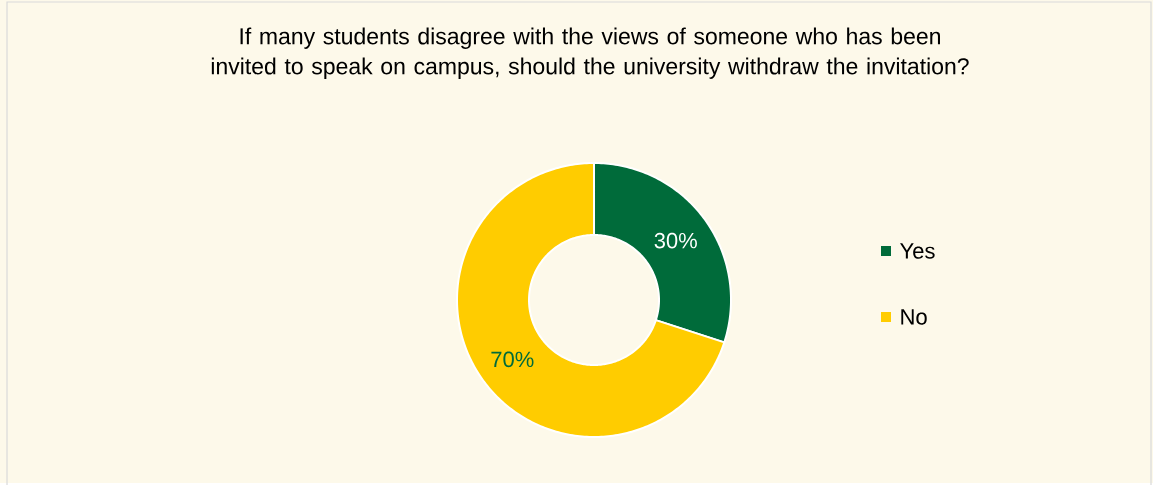 Image resolution: width=1153 pixels, height=486 pixels. Describe the element at coordinates (675, 241) in the screenshot. I see `data-label: 30%` at that location.